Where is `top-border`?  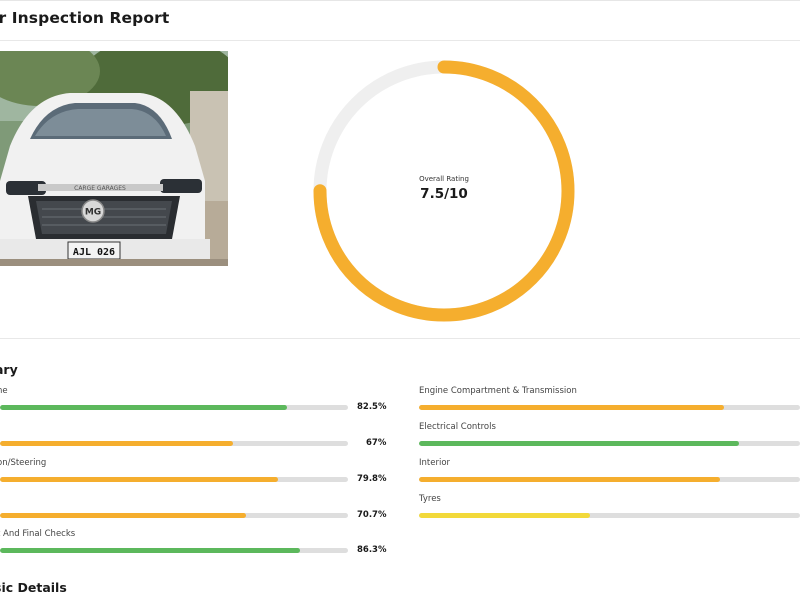 top-border is located at coordinates (400, 0).